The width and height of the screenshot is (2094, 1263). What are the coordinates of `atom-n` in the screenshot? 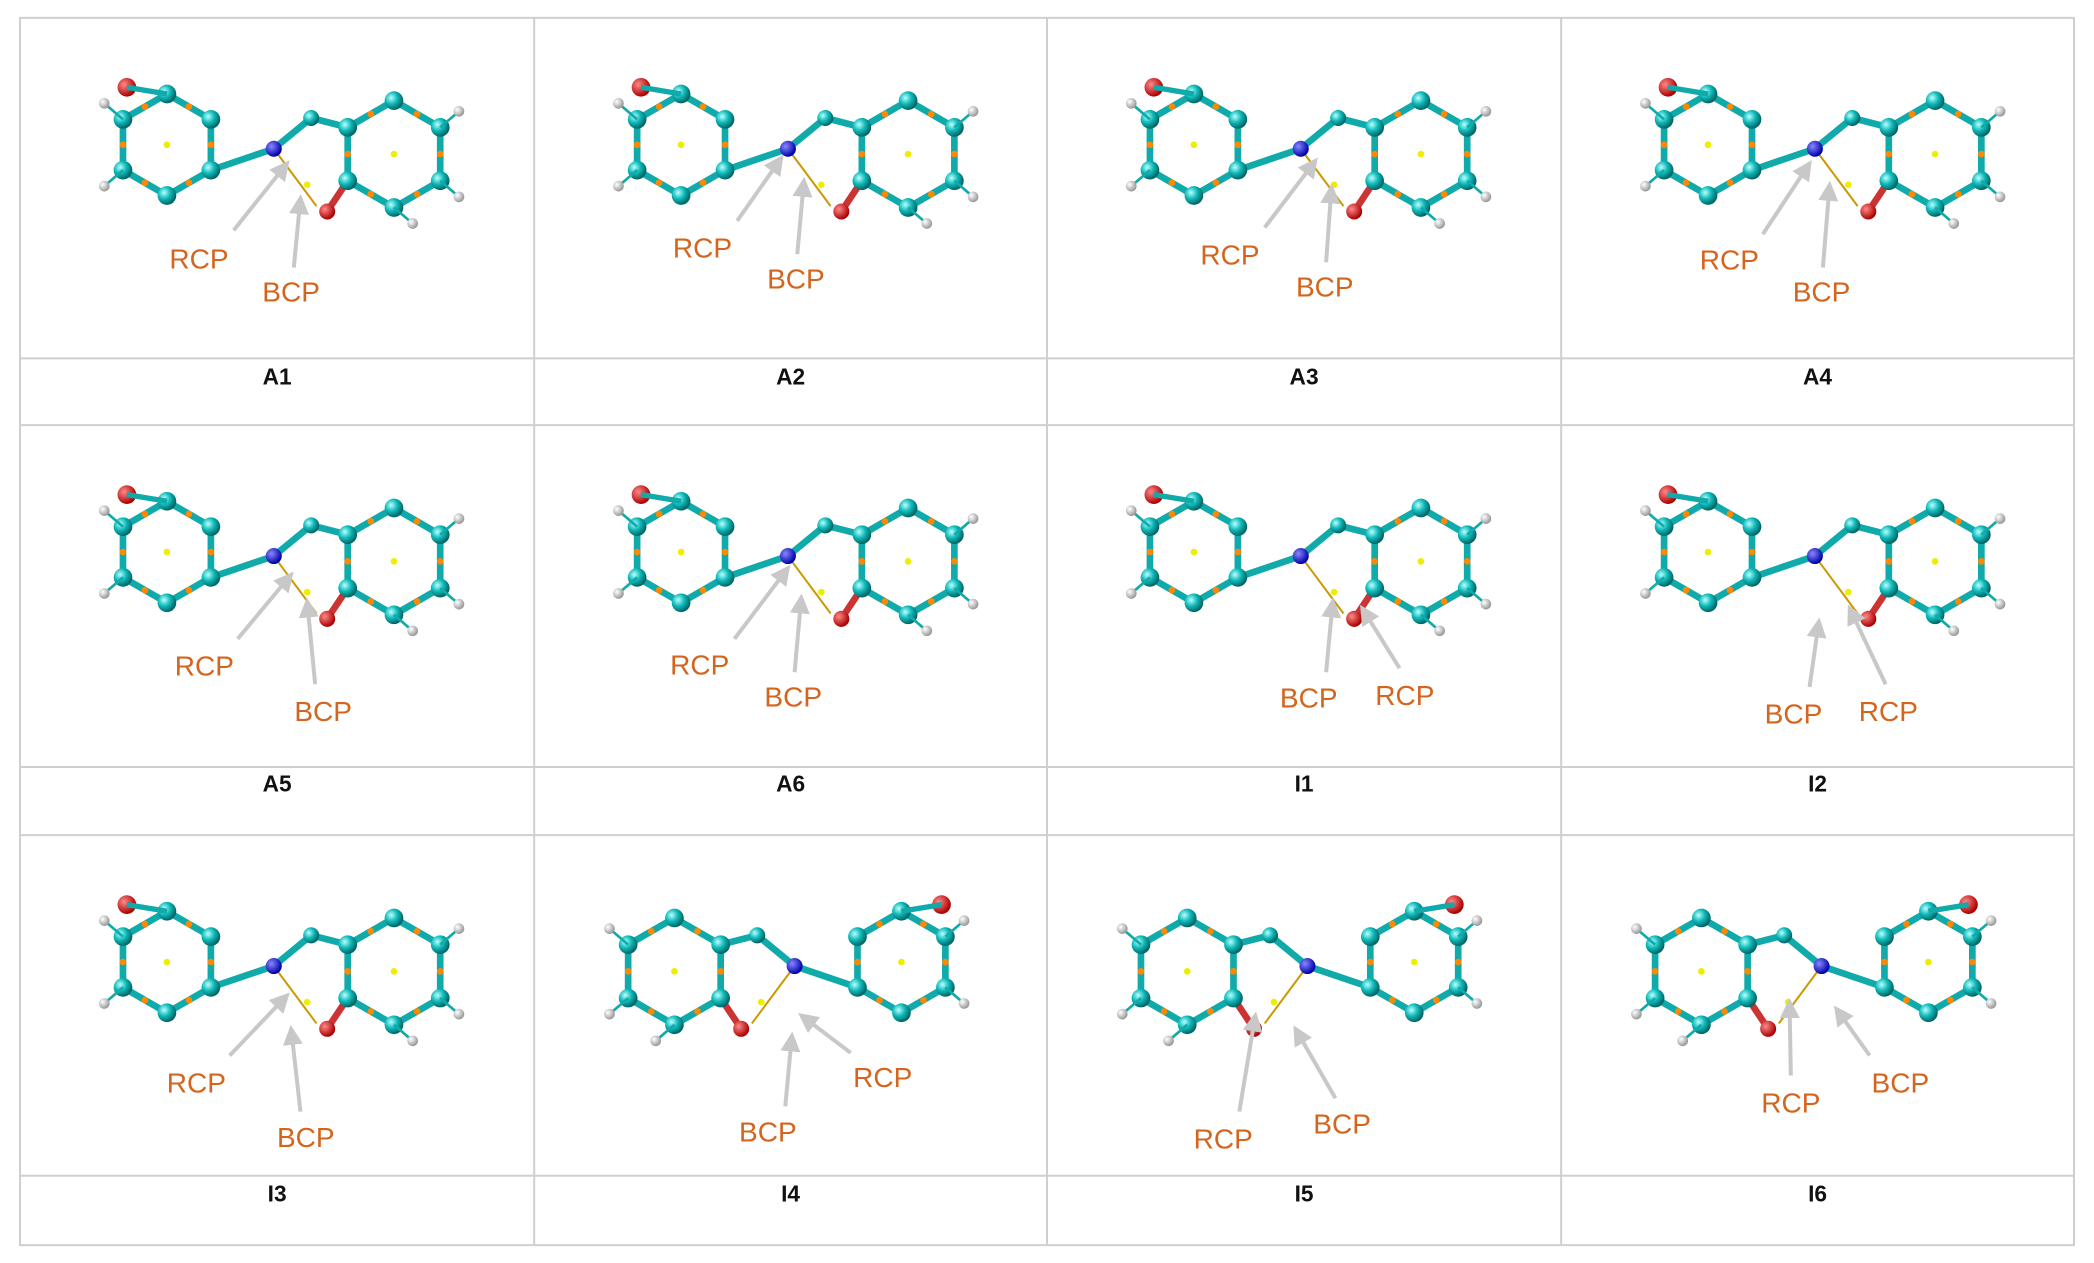 It's located at (273, 556).